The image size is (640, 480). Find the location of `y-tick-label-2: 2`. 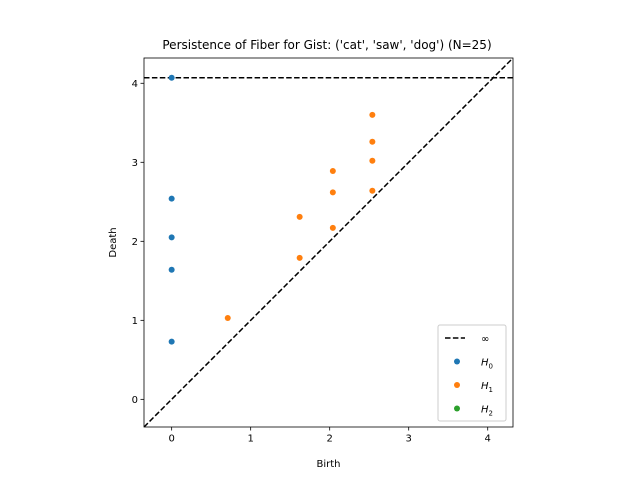

y-tick-label-2: 2 is located at coordinates (135, 242).